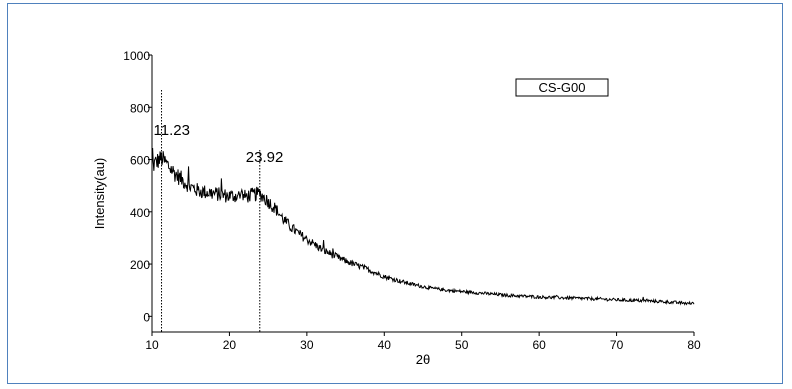 The width and height of the screenshot is (792, 389). I want to click on y-tick-label: 400, so click(140, 213).